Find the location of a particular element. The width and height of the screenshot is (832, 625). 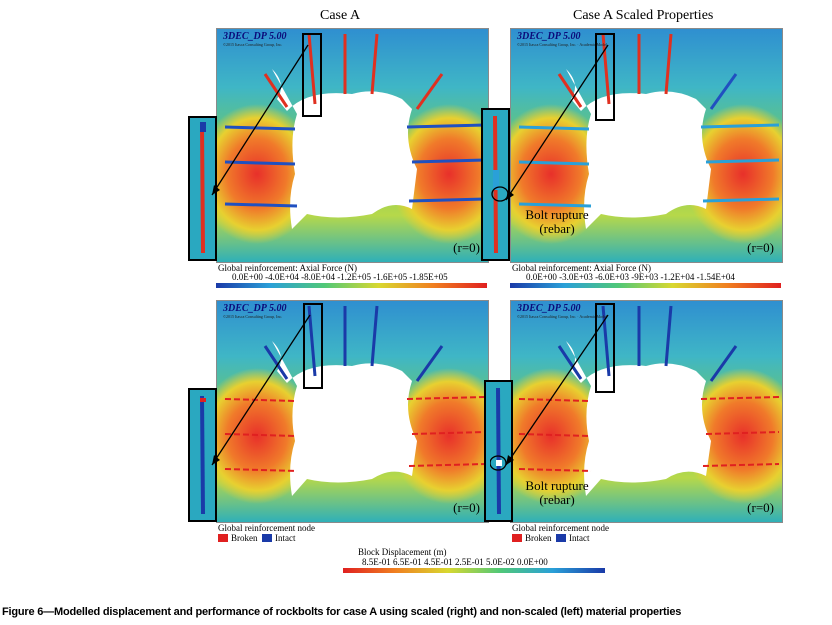

block-legend-title: Block Displacement (m) is located at coordinates (402, 552).